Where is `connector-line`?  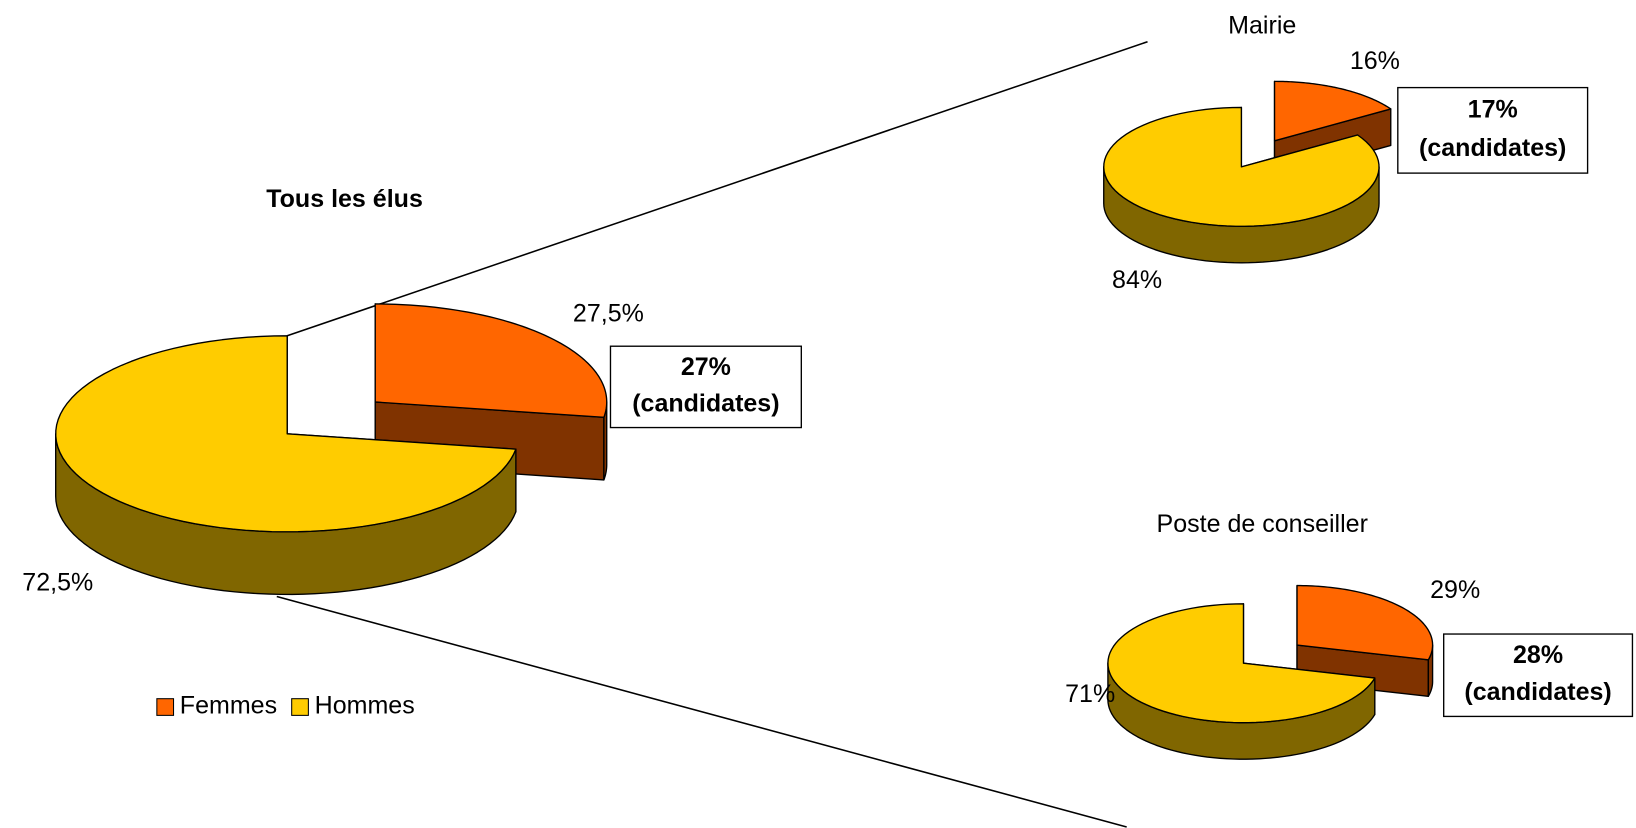 connector-line is located at coordinates (701, 711).